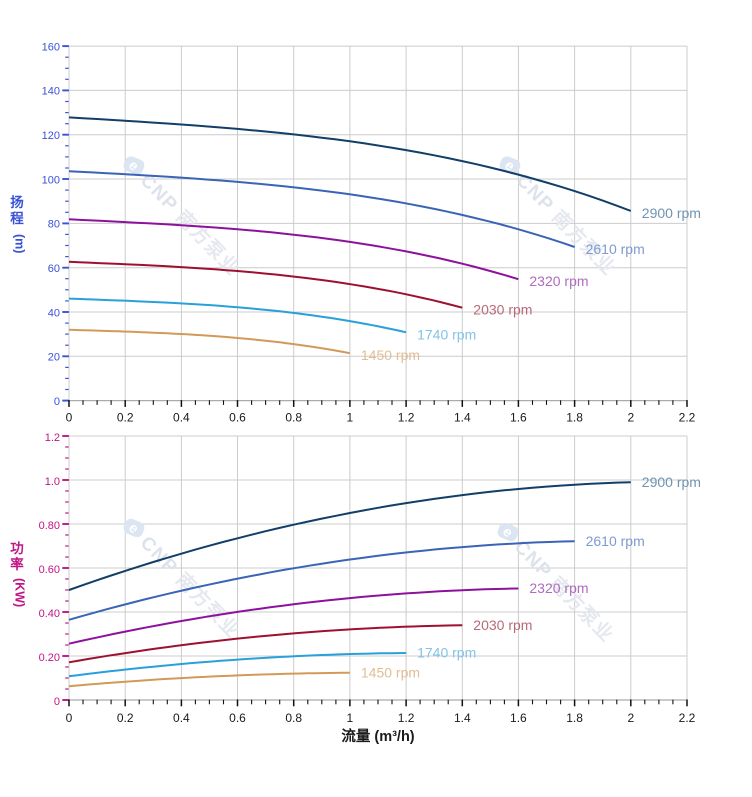 Image resolution: width=752 pixels, height=797 pixels. What do you see at coordinates (17, 218) in the screenshot?
I see `svg-text: 程` at bounding box center [17, 218].